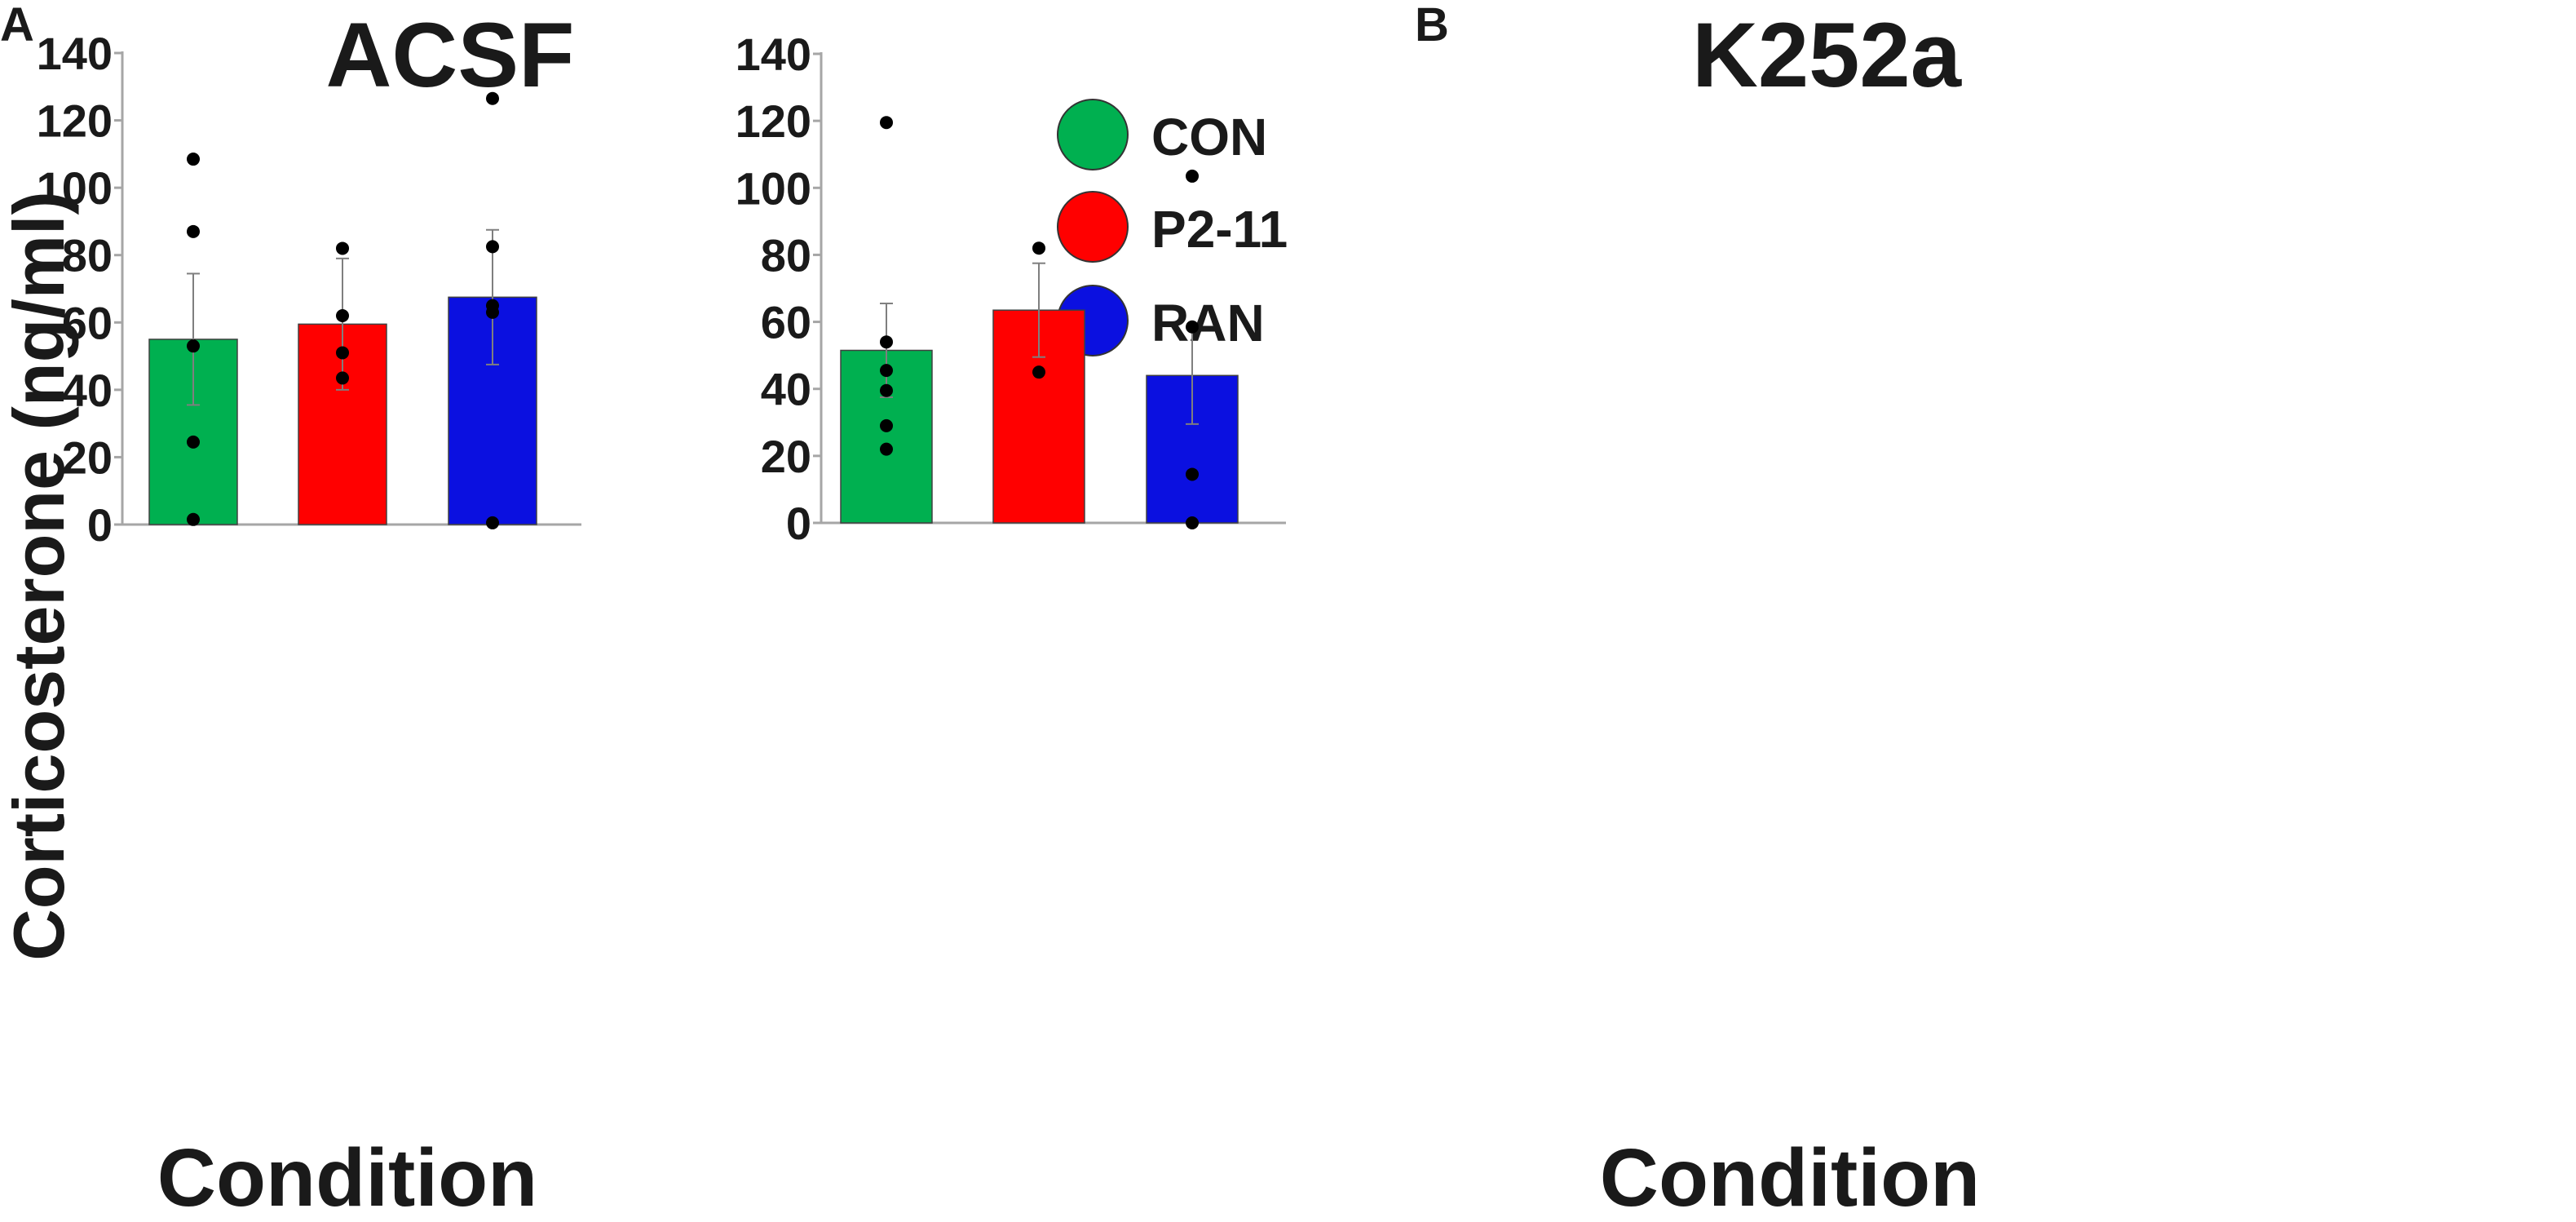 Image resolution: width=2576 pixels, height=1222 pixels. What do you see at coordinates (786, 390) in the screenshot?
I see `panel-b-y-tick-label: 40` at bounding box center [786, 390].